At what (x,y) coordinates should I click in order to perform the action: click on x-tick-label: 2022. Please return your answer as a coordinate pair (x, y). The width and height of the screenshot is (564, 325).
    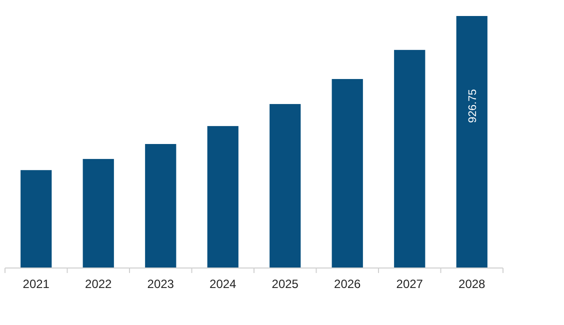
    Looking at the image, I should click on (98, 284).